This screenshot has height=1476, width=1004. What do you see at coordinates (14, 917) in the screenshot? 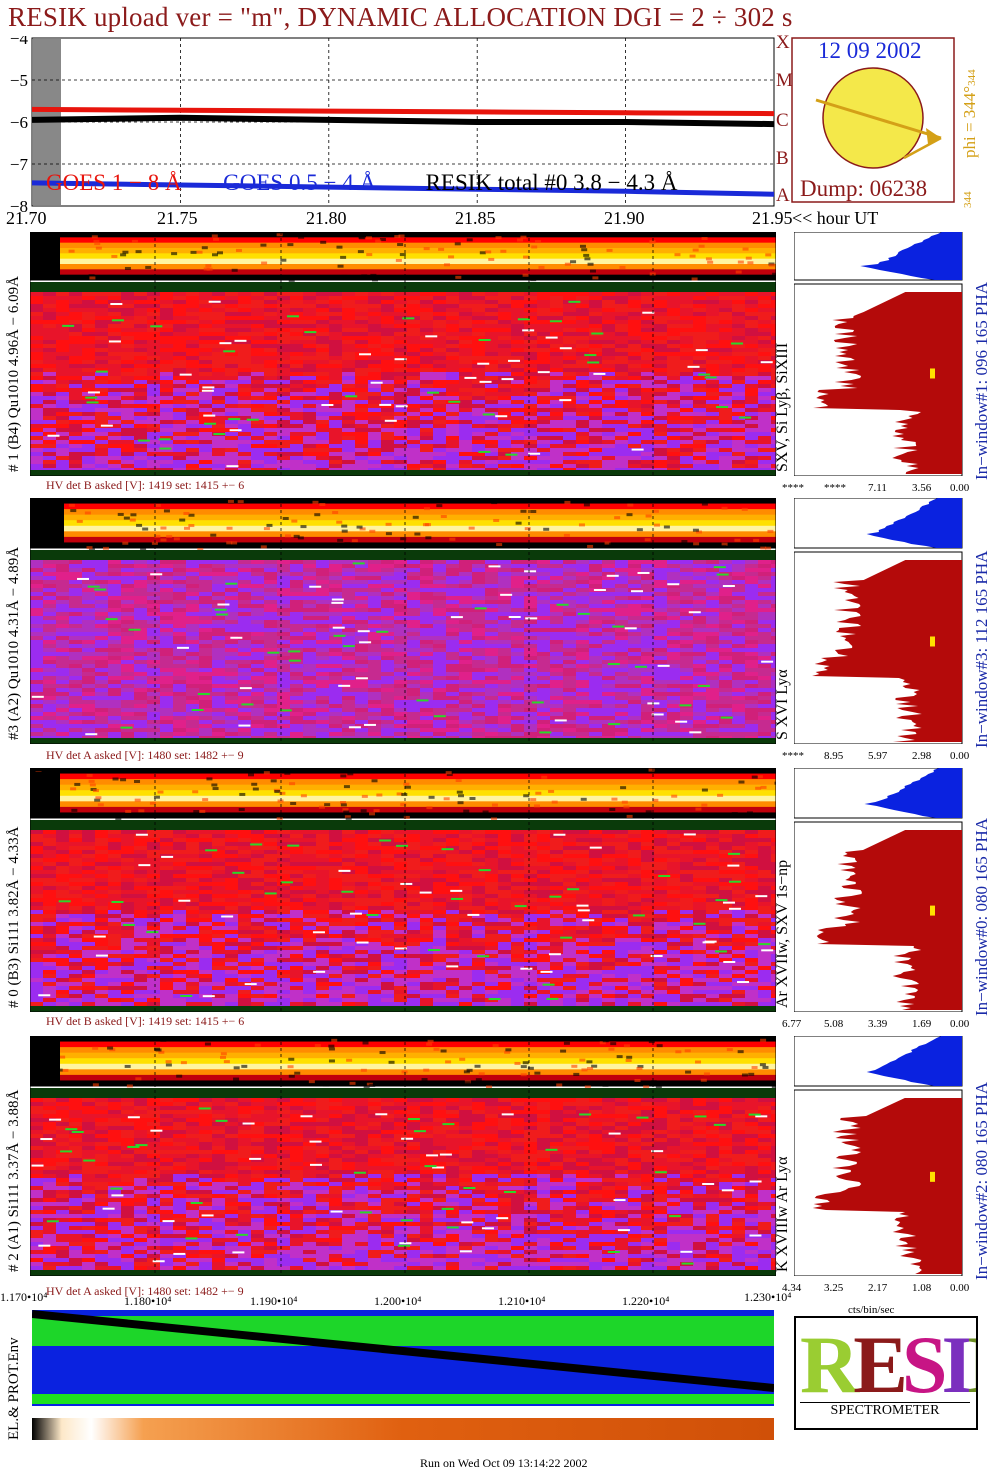
I see `detector-label: # 0 (B3) Si111 3.82Å − 4.33Å` at bounding box center [14, 917].